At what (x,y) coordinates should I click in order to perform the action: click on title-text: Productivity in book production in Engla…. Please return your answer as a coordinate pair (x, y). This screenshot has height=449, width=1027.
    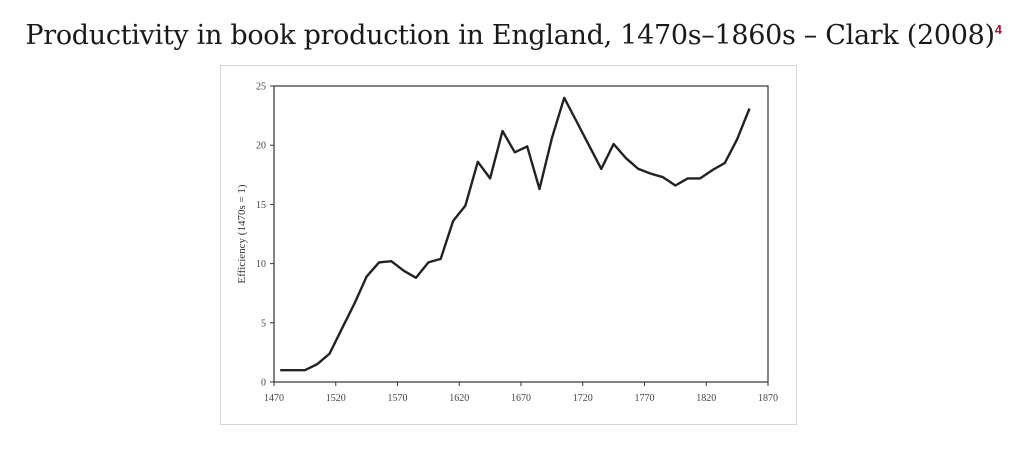
    Looking at the image, I should click on (510, 35).